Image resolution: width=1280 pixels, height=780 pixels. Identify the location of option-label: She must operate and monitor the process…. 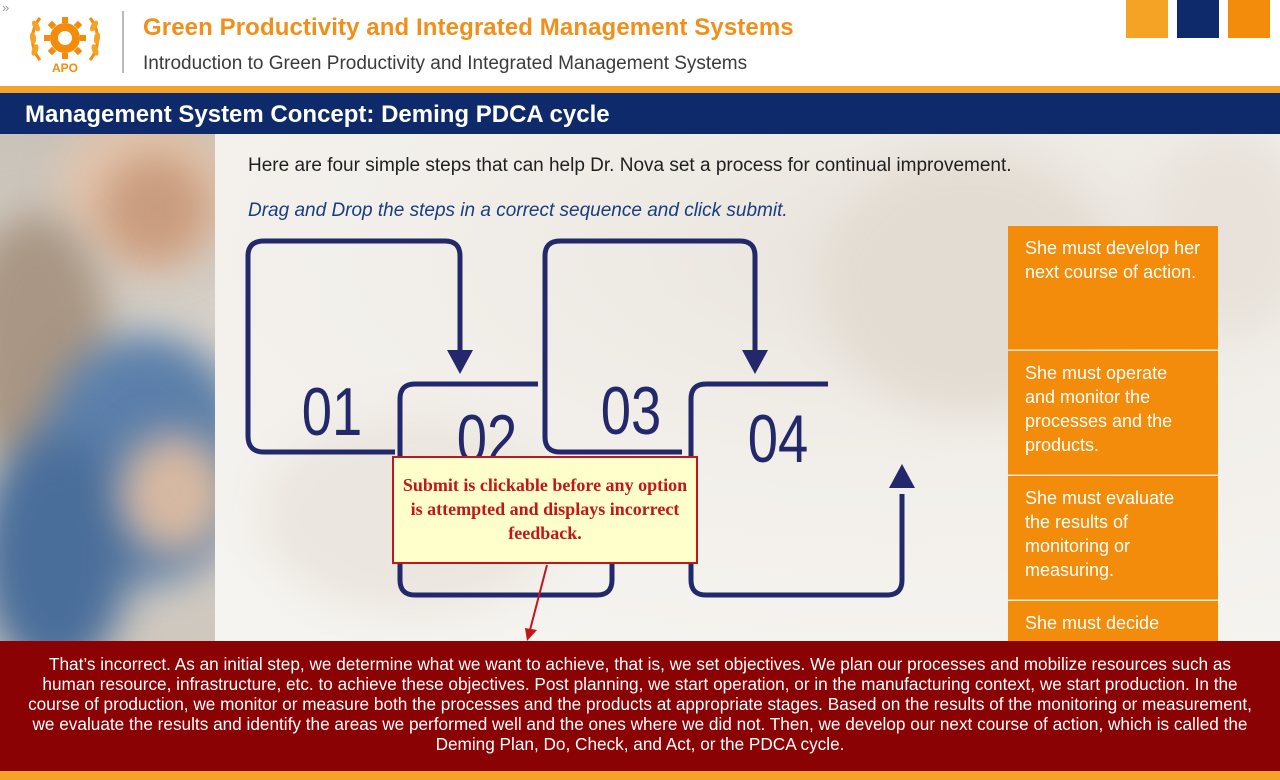
(1099, 409).